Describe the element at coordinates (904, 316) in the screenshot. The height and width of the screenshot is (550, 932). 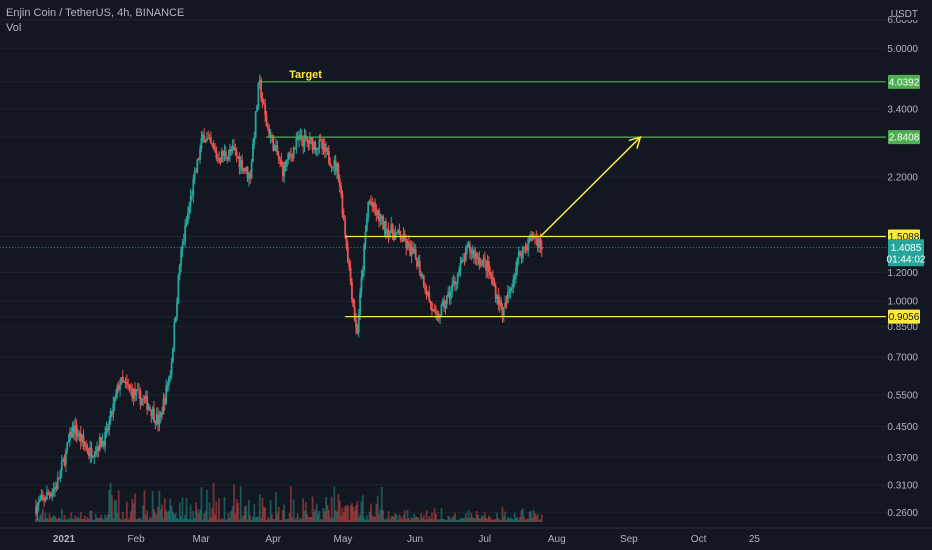
I see `level-price-tag` at that location.